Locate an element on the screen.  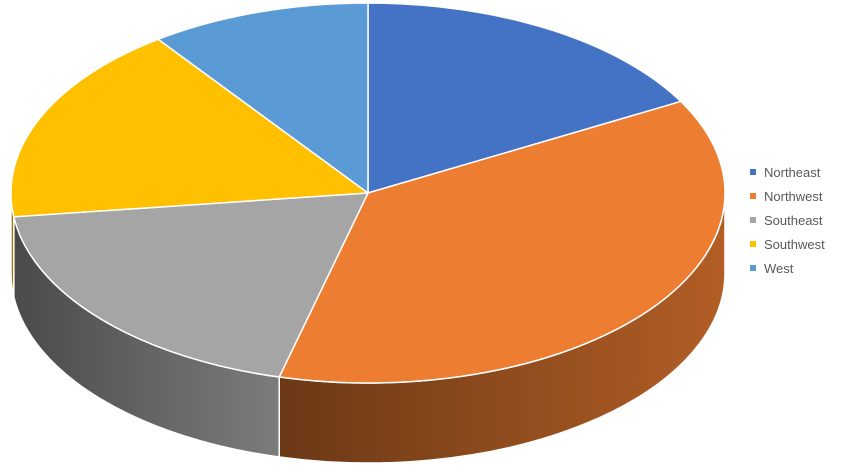
legend-item-northwest: Northwest is located at coordinates (787, 196).